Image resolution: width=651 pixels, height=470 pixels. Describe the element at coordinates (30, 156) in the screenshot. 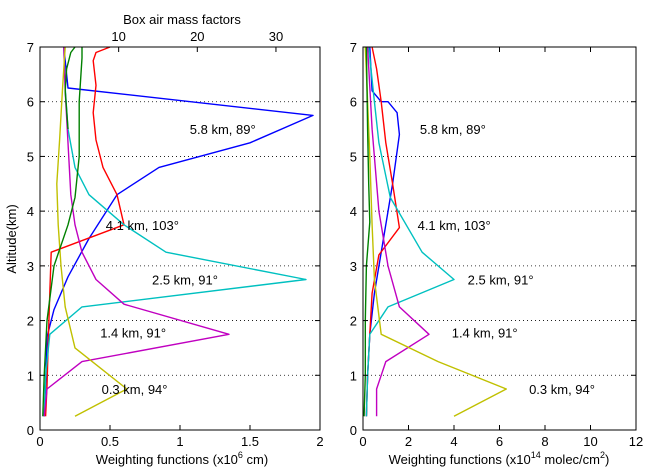

I see `left-y-tick-label: 5` at that location.